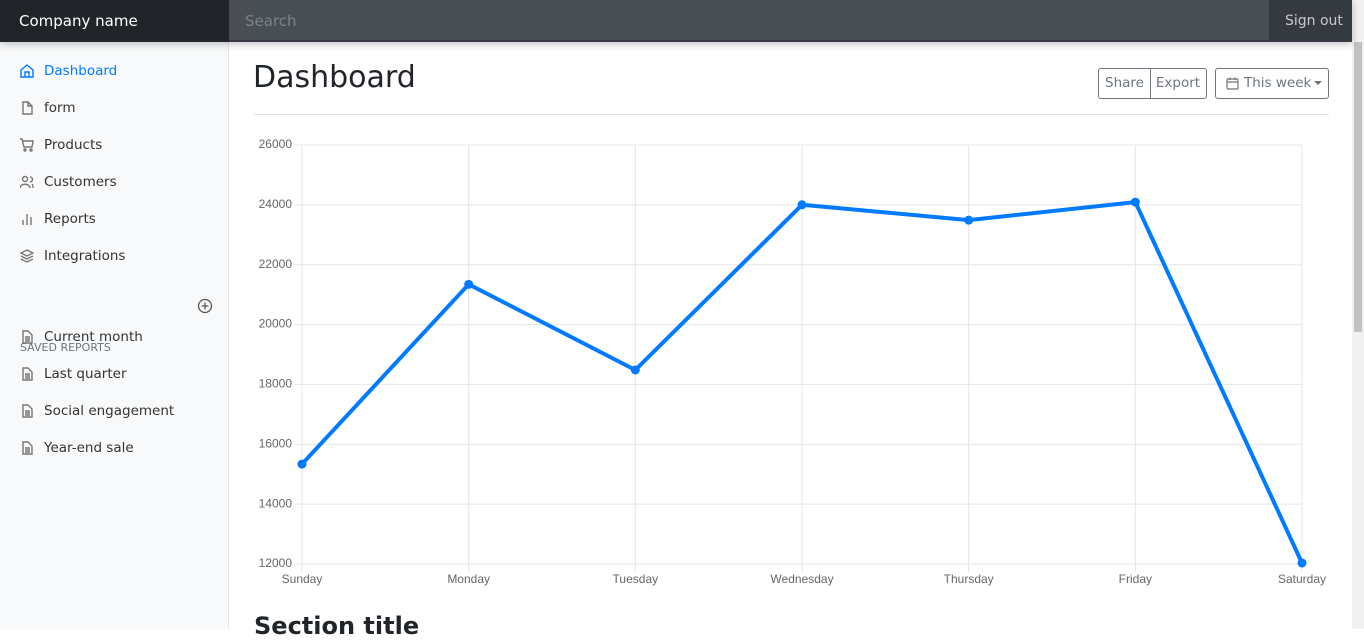 Image resolution: width=1364 pixels, height=640 pixels. I want to click on x-tick-label: Sunday, so click(302, 579).